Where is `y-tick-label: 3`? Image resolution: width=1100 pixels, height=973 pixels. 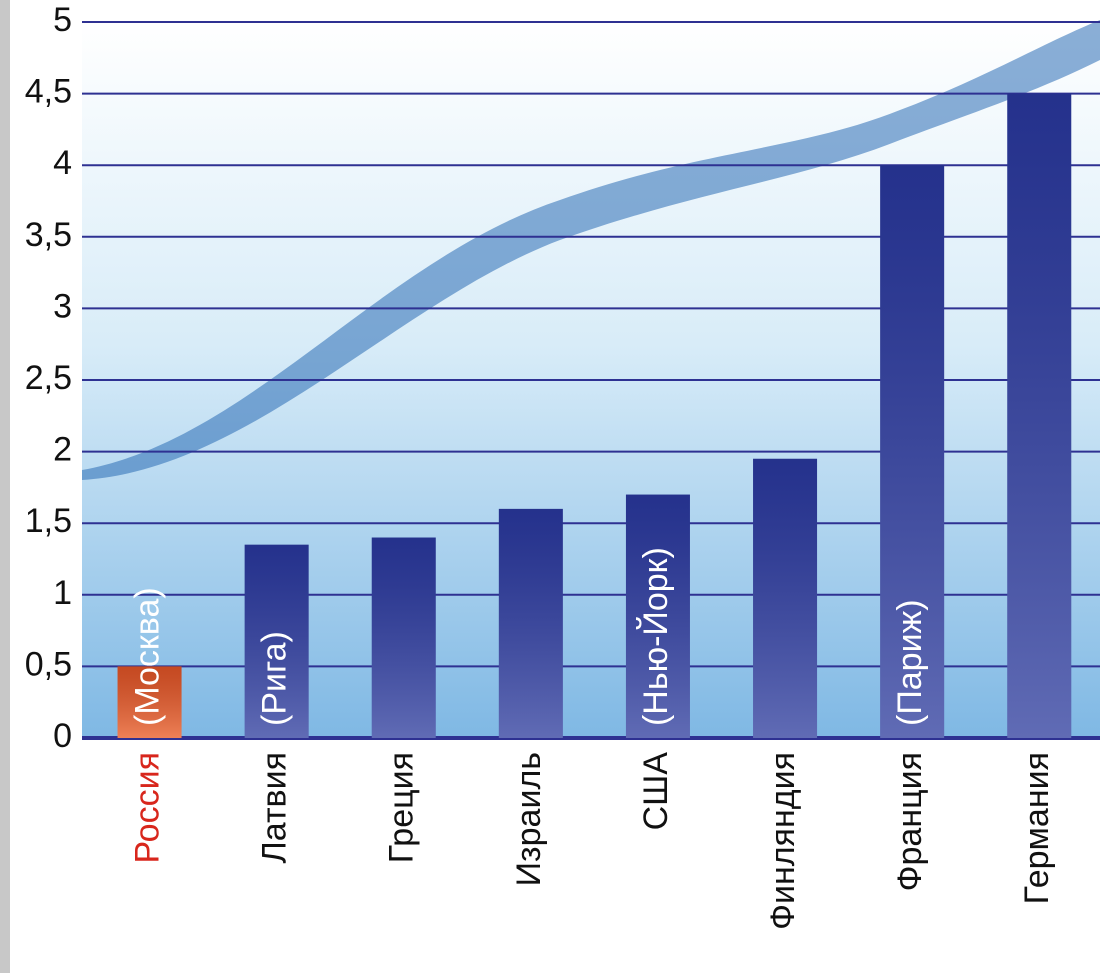
y-tick-label: 3 is located at coordinates (62, 306).